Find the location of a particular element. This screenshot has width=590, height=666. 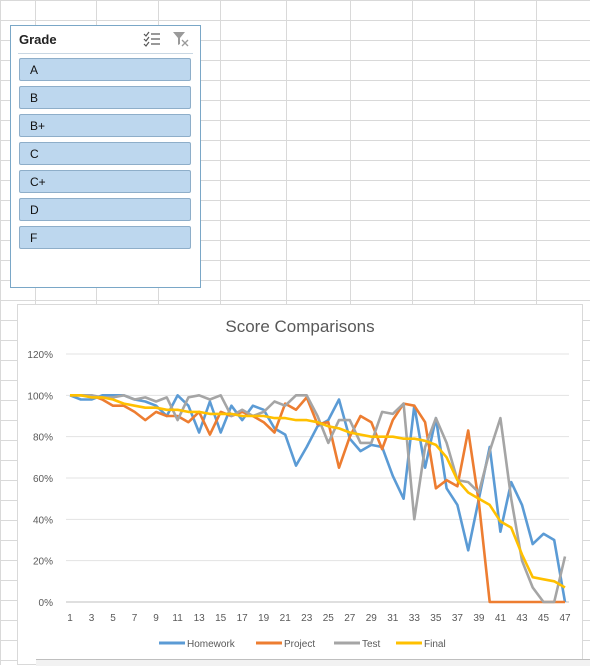

x-tick-label: 3 is located at coordinates (92, 618).